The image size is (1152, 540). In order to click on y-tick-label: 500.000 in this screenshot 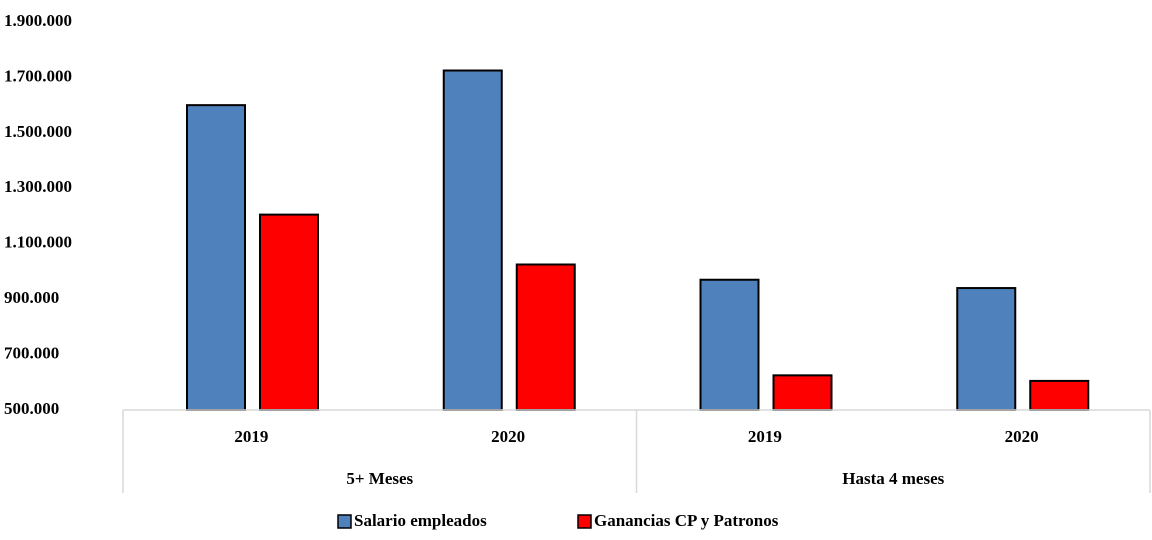, I will do `click(31, 408)`.